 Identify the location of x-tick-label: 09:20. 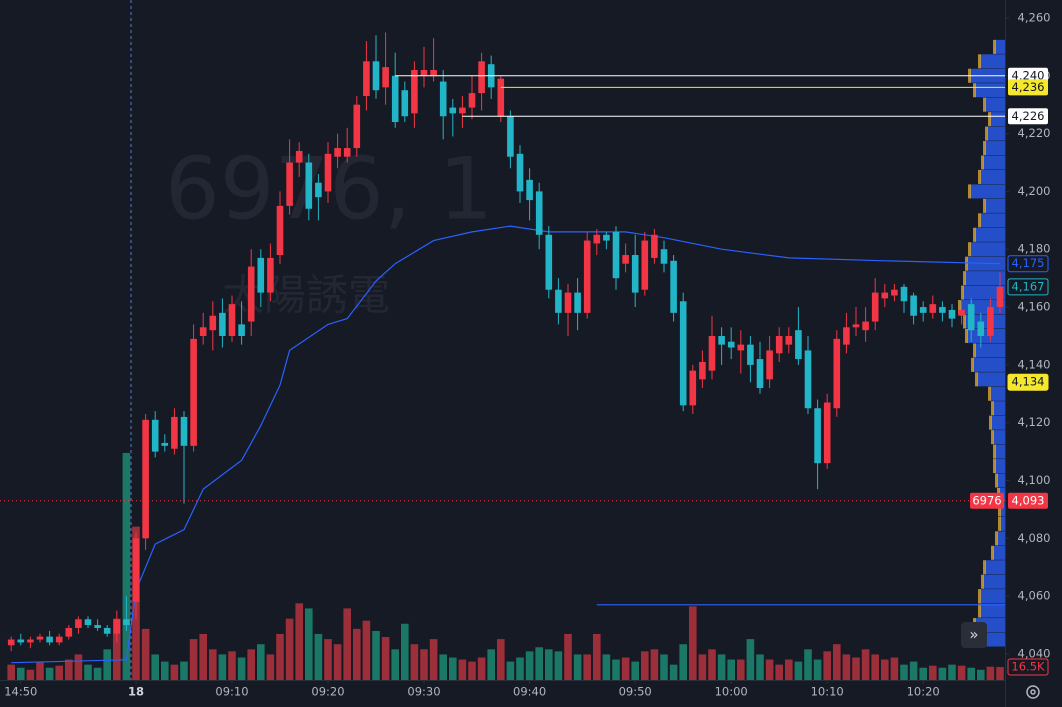
(327, 692).